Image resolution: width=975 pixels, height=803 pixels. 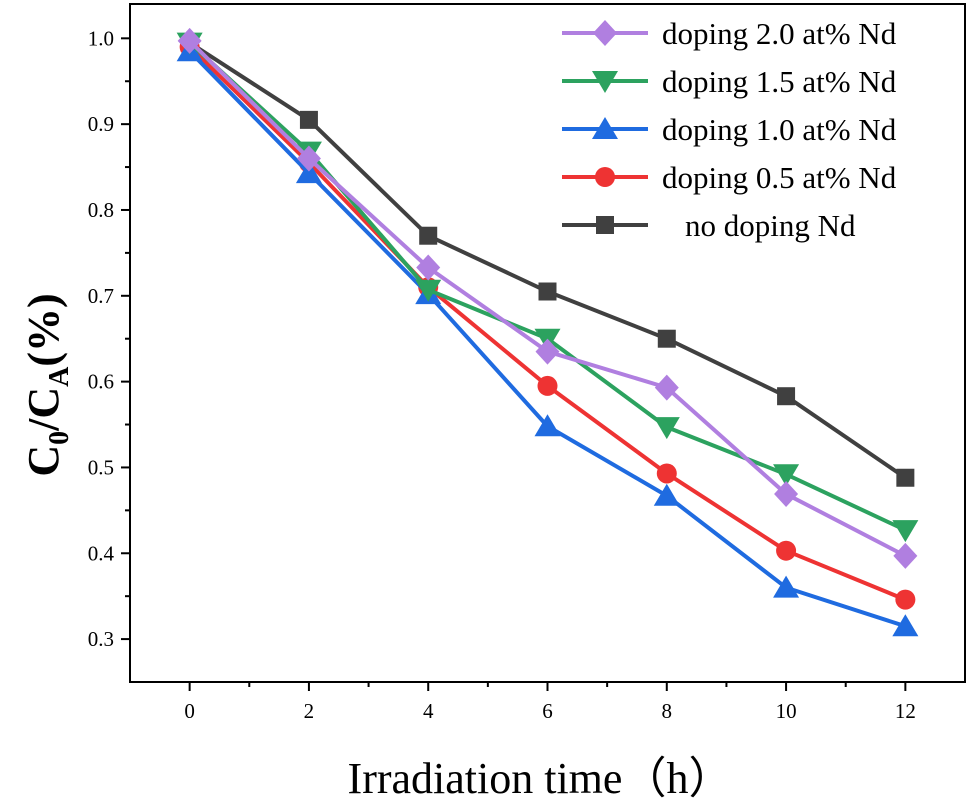 What do you see at coordinates (779, 33) in the screenshot?
I see `legend-label: doping 2.0 at% Nd` at bounding box center [779, 33].